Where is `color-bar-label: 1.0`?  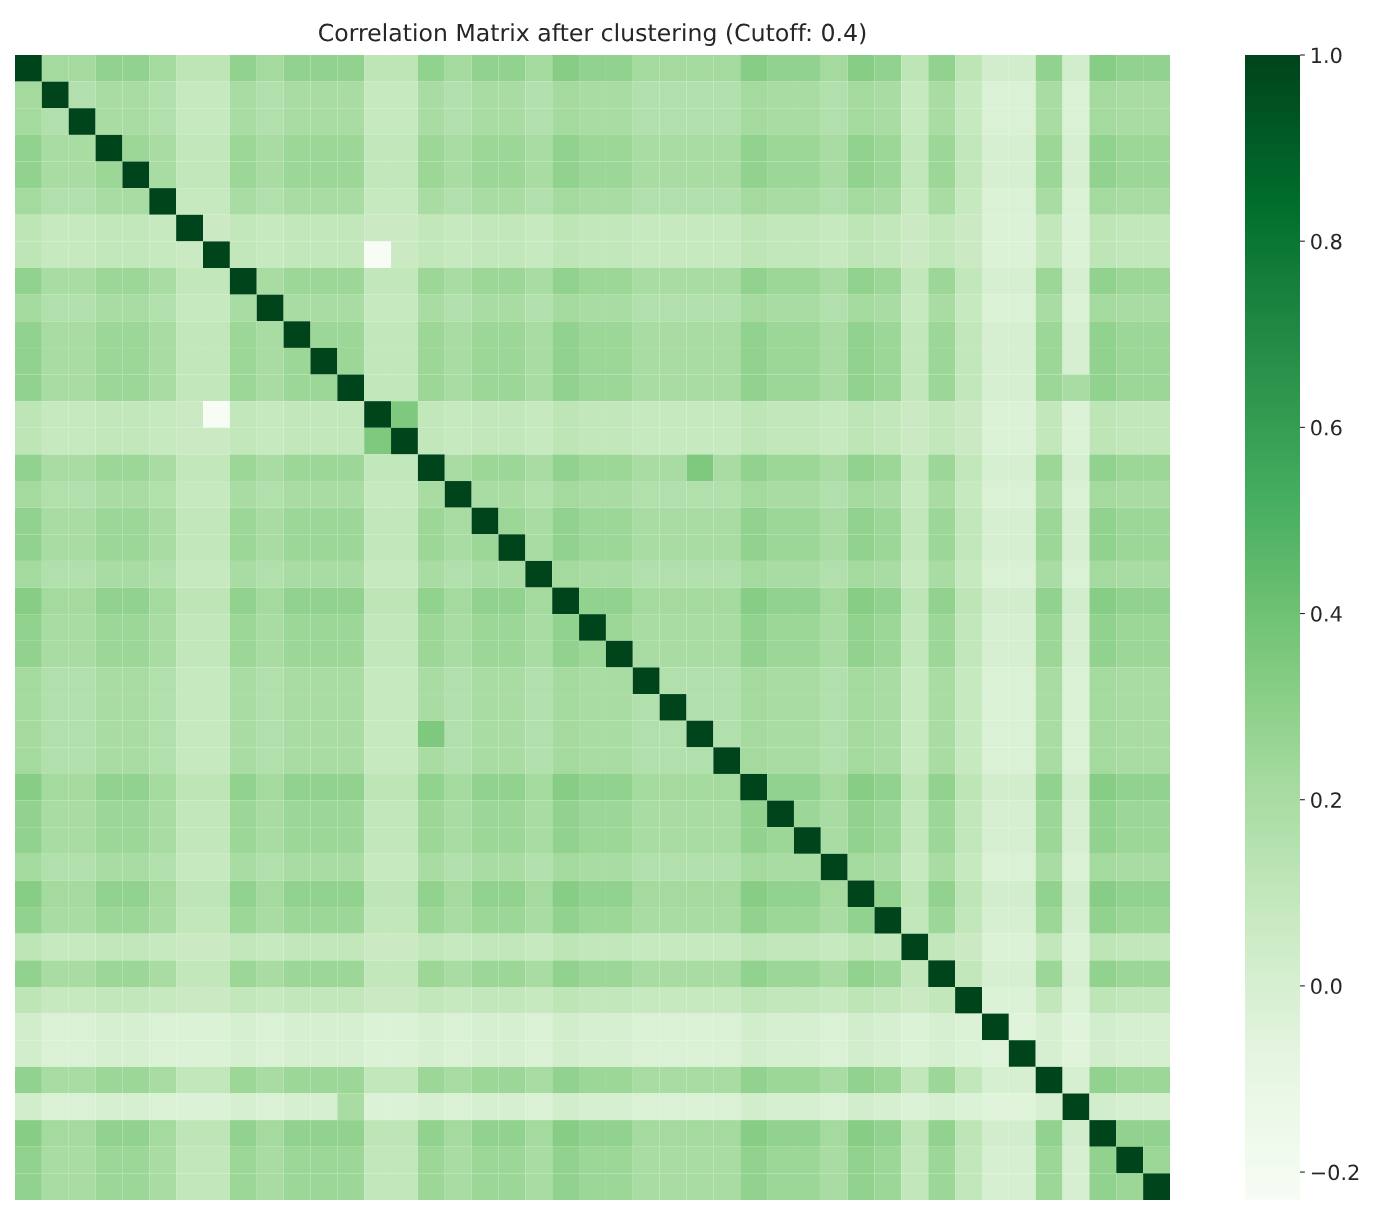
color-bar-label: 1.0 is located at coordinates (1327, 55).